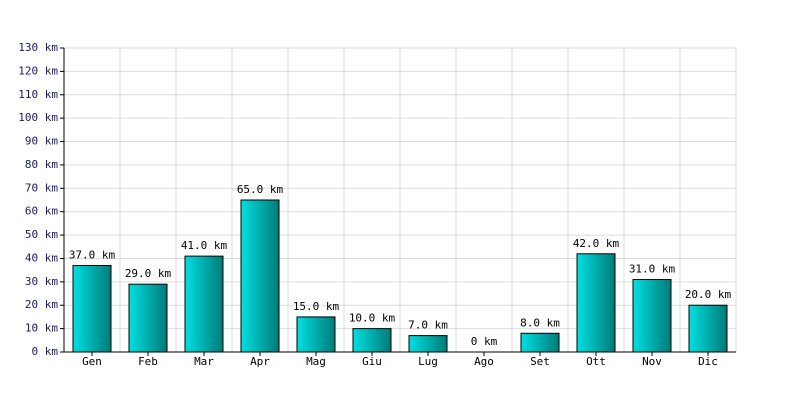  Describe the element at coordinates (484, 341) in the screenshot. I see `data-label: 0 km` at that location.